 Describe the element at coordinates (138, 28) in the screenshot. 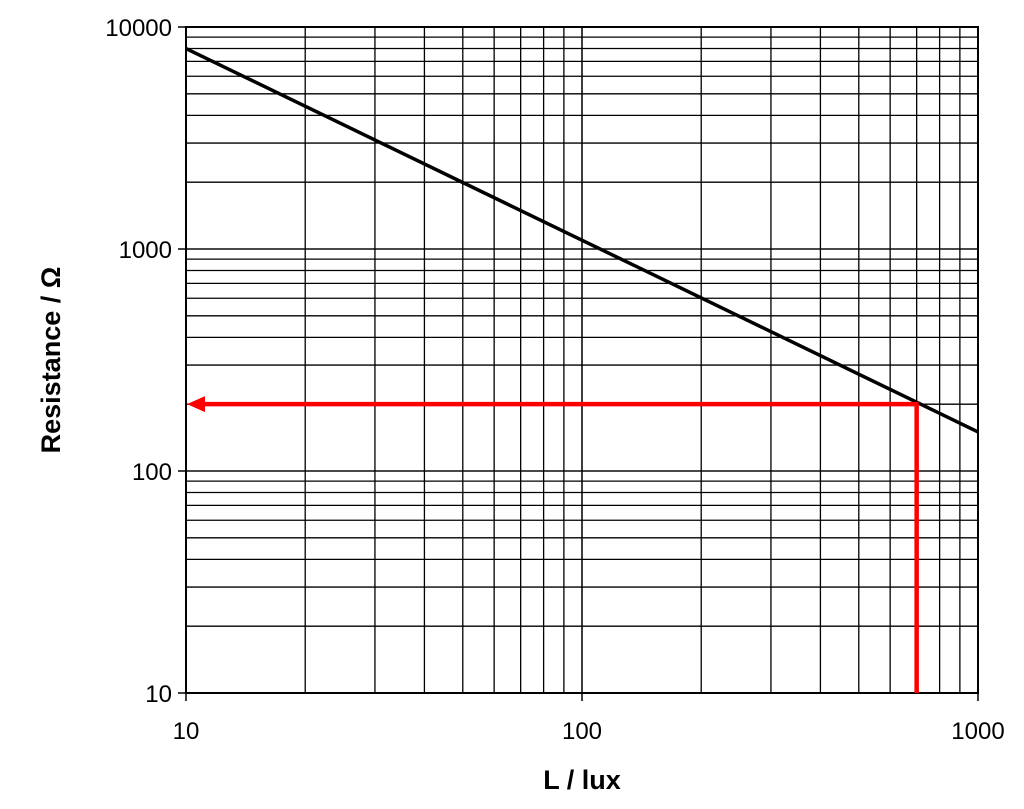

I see `y-tick-label: 10000` at that location.